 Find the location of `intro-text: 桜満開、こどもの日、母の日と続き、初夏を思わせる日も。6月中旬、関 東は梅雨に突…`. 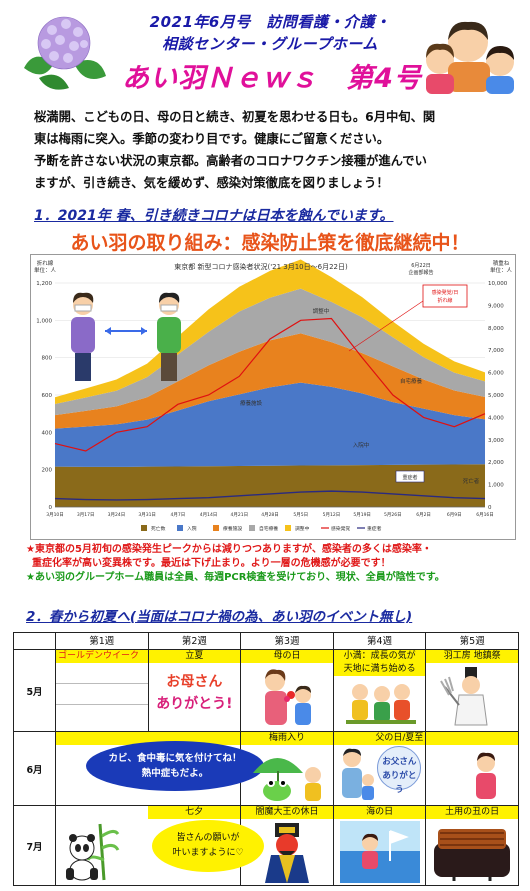

intro-text: 桜満開、こどもの日、母の日と続き、初夏を思わせる日も。6月中旬、関 東は梅雨に突… is located at coordinates (269, 150).